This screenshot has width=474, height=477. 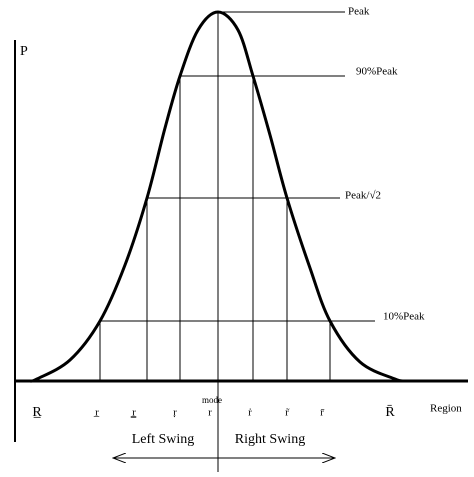 I want to click on x-label: R̄, so click(x=390, y=413).